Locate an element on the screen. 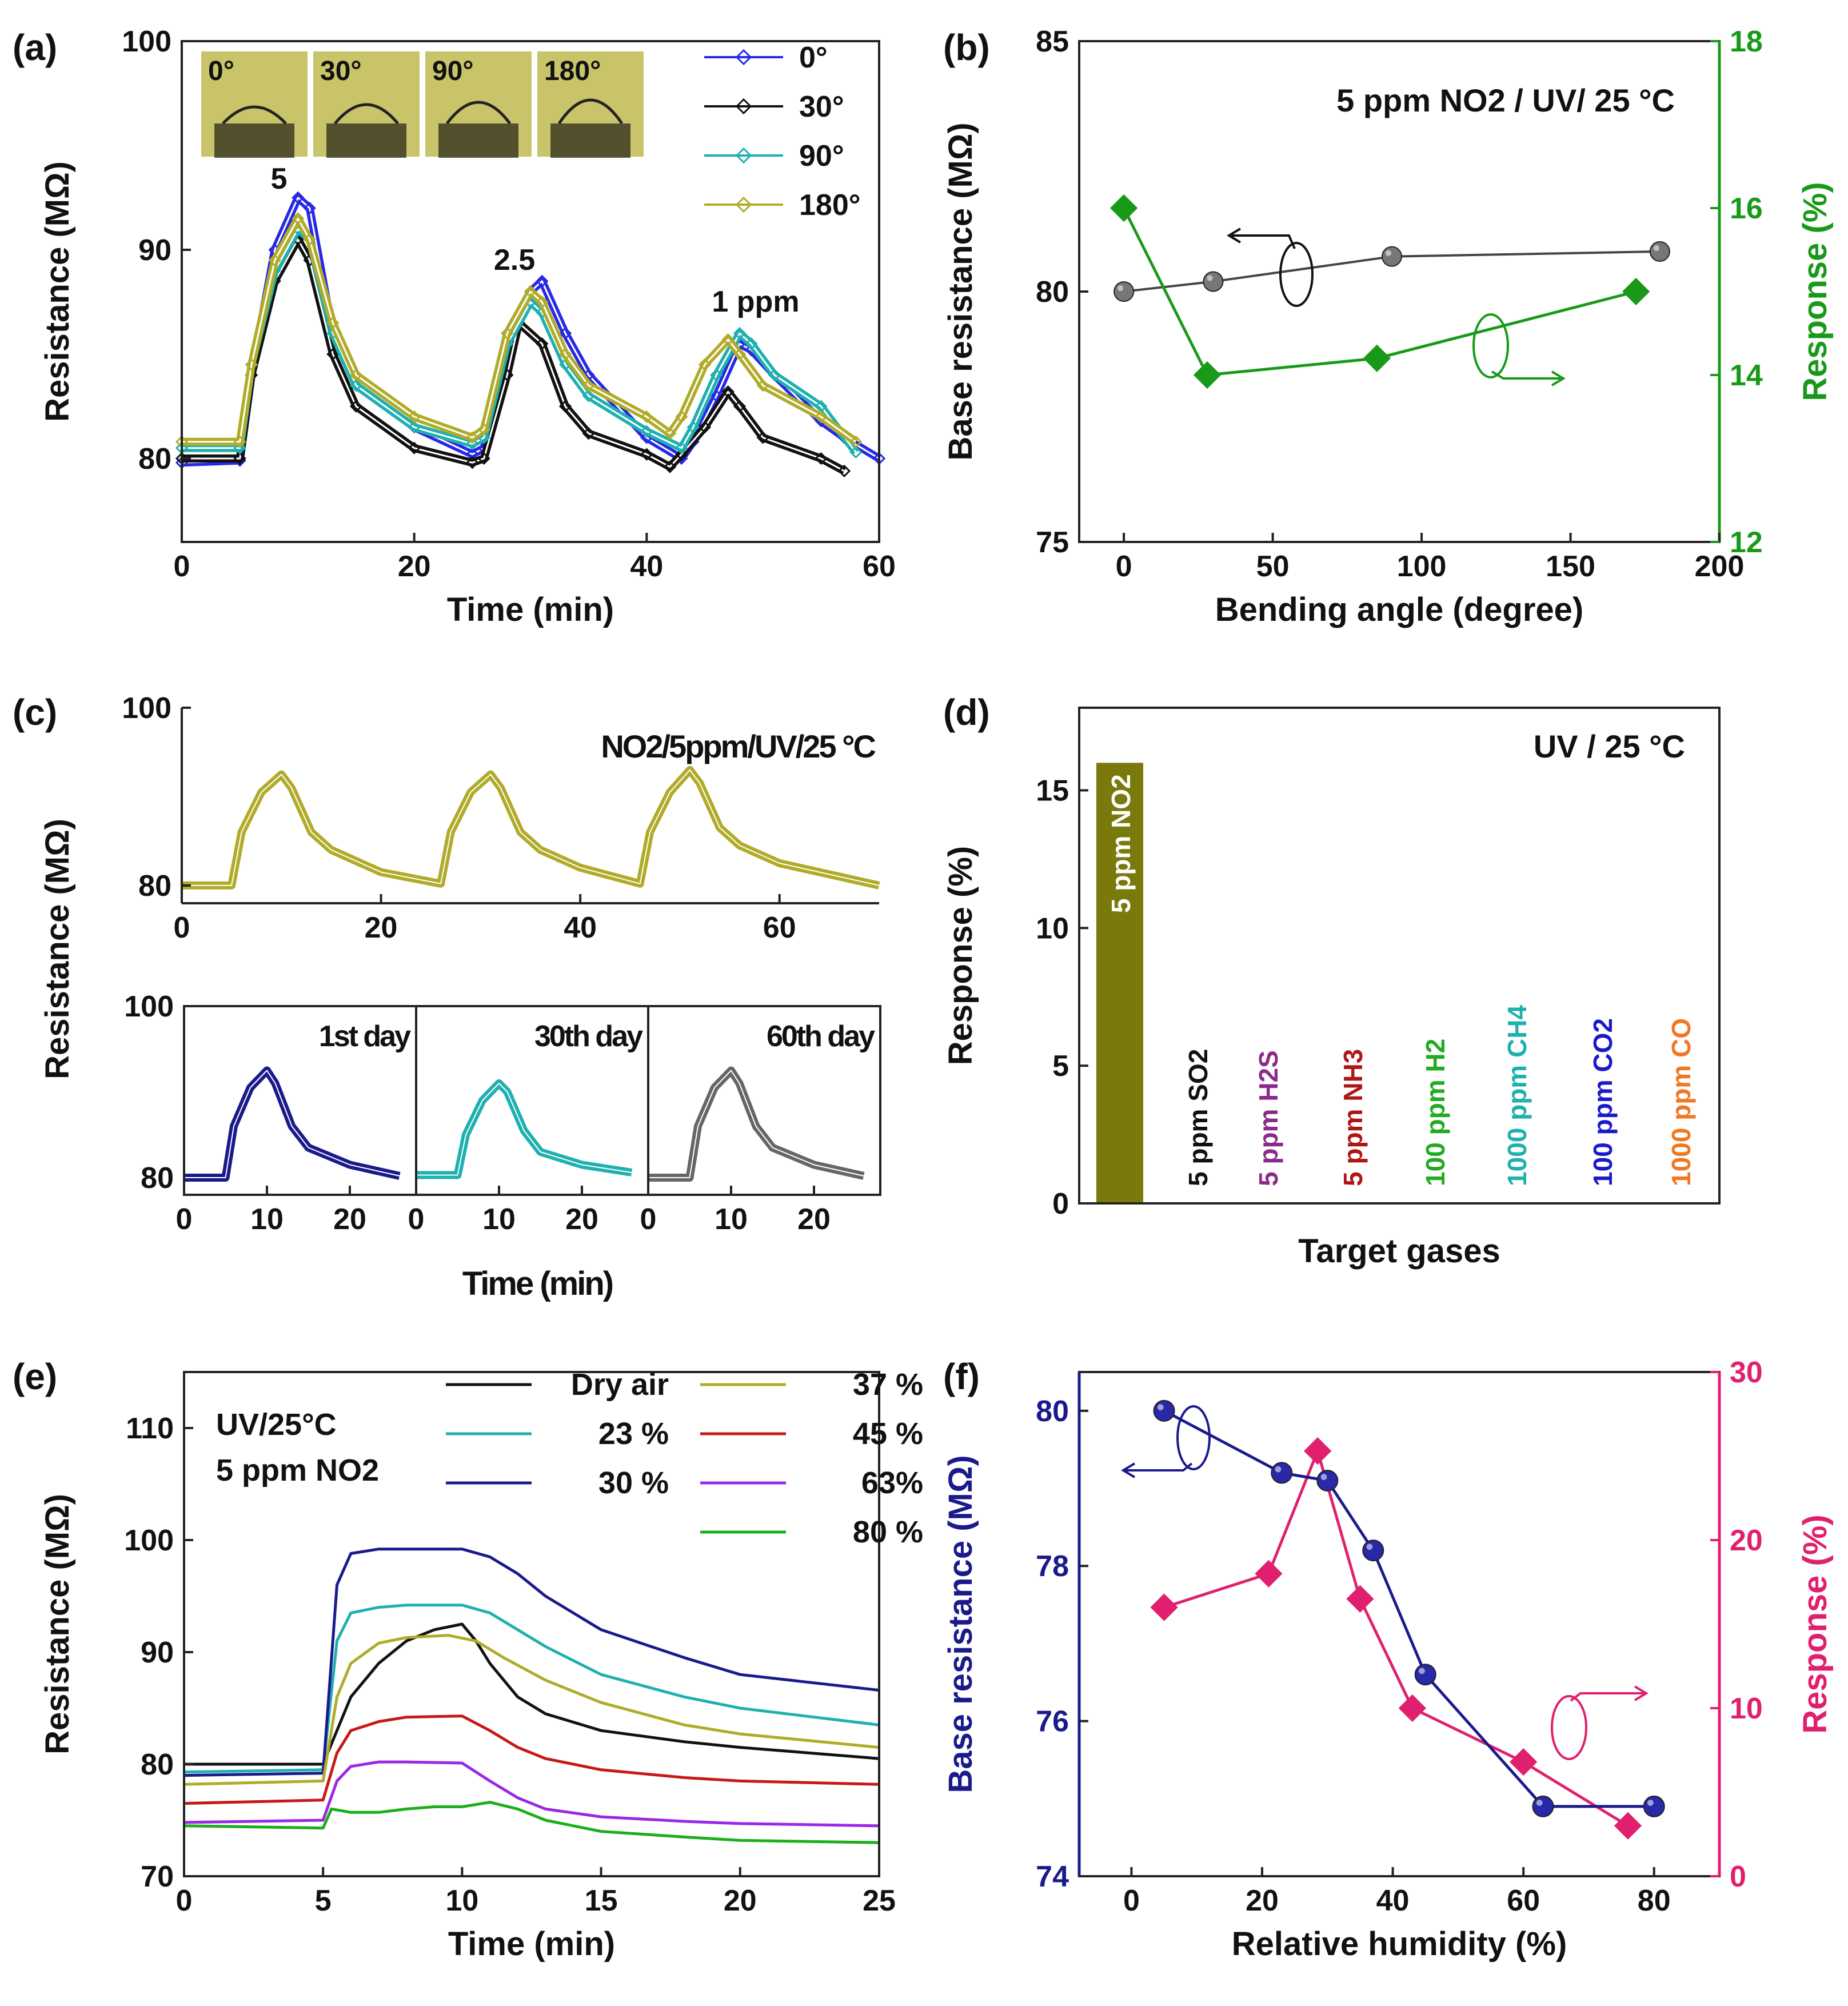 The width and height of the screenshot is (1848, 2006). x-tick-label: 150 is located at coordinates (1570, 566).